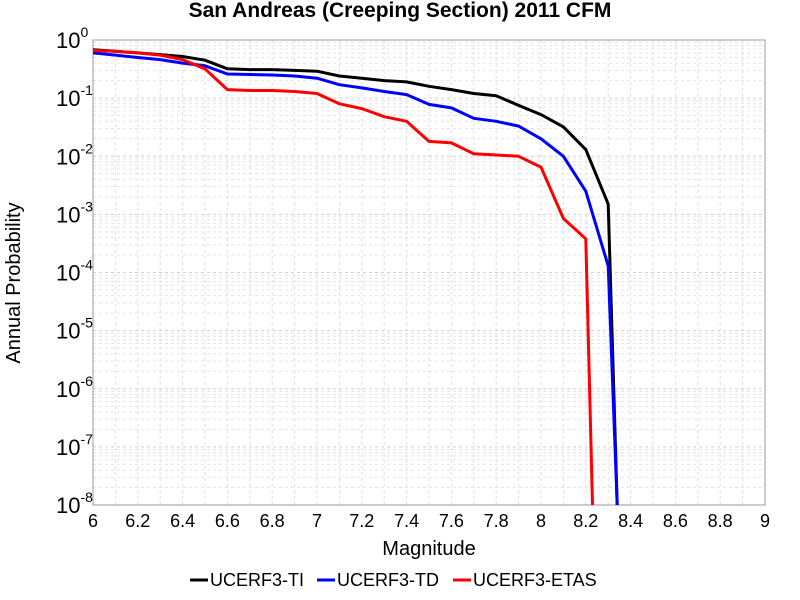 The height and width of the screenshot is (600, 800). I want to click on y-tick-exponent: -8, so click(86, 497).